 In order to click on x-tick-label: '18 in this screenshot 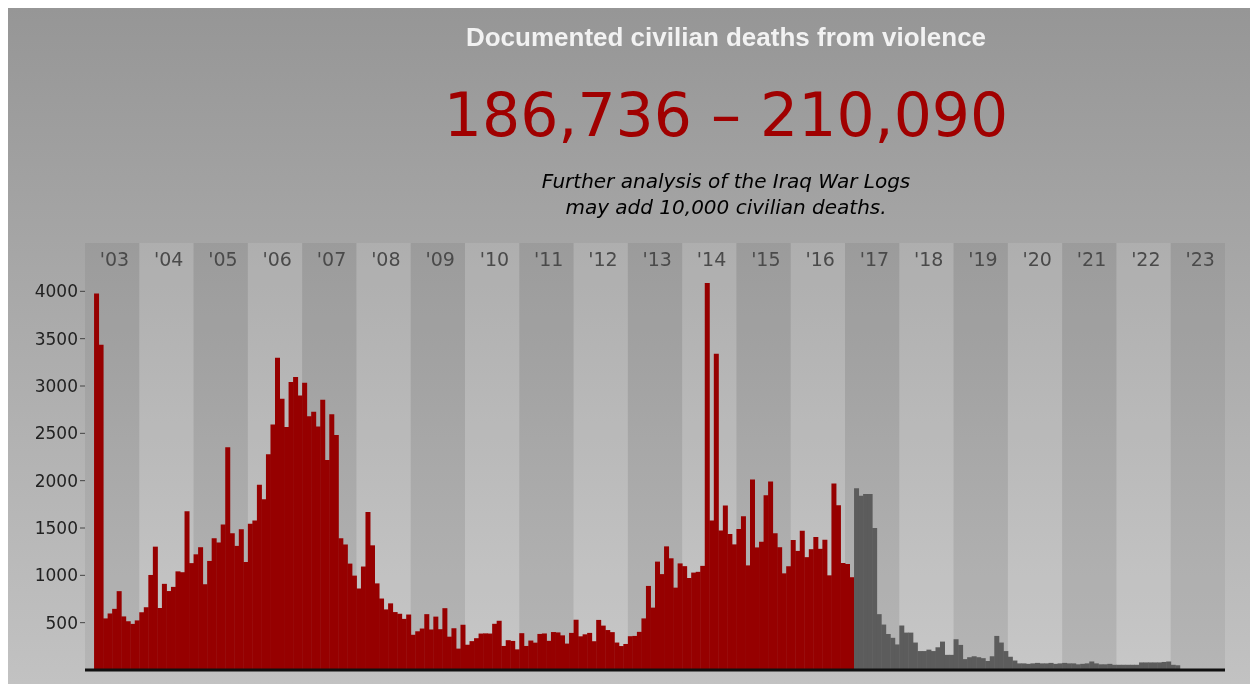, I will do `click(928, 259)`.